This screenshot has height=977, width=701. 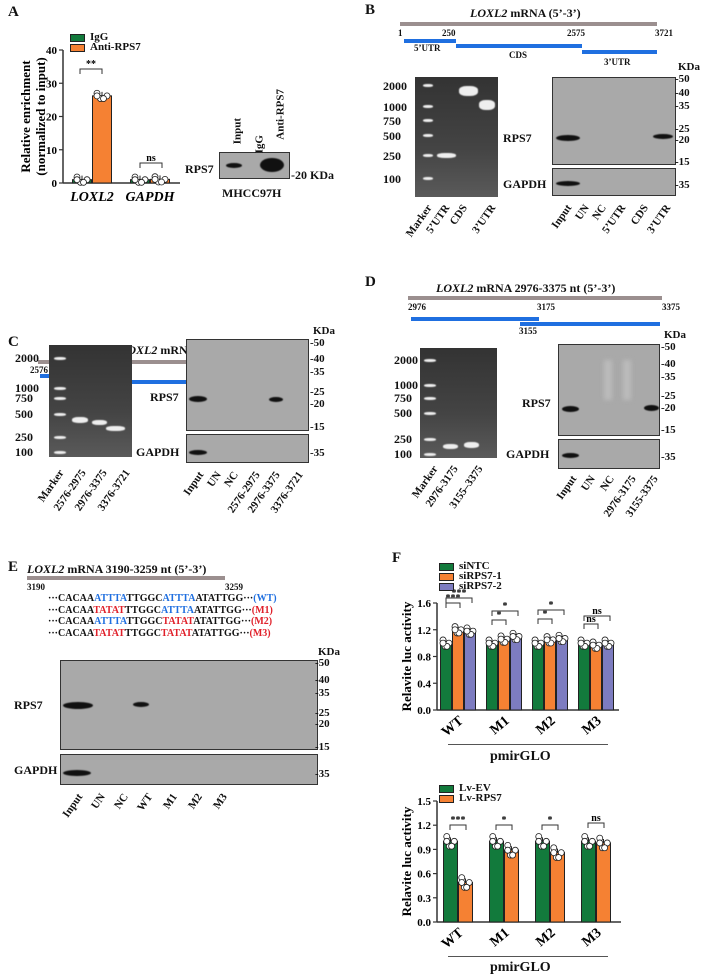 I want to click on sequence-part: TATAT, so click(x=178, y=621).